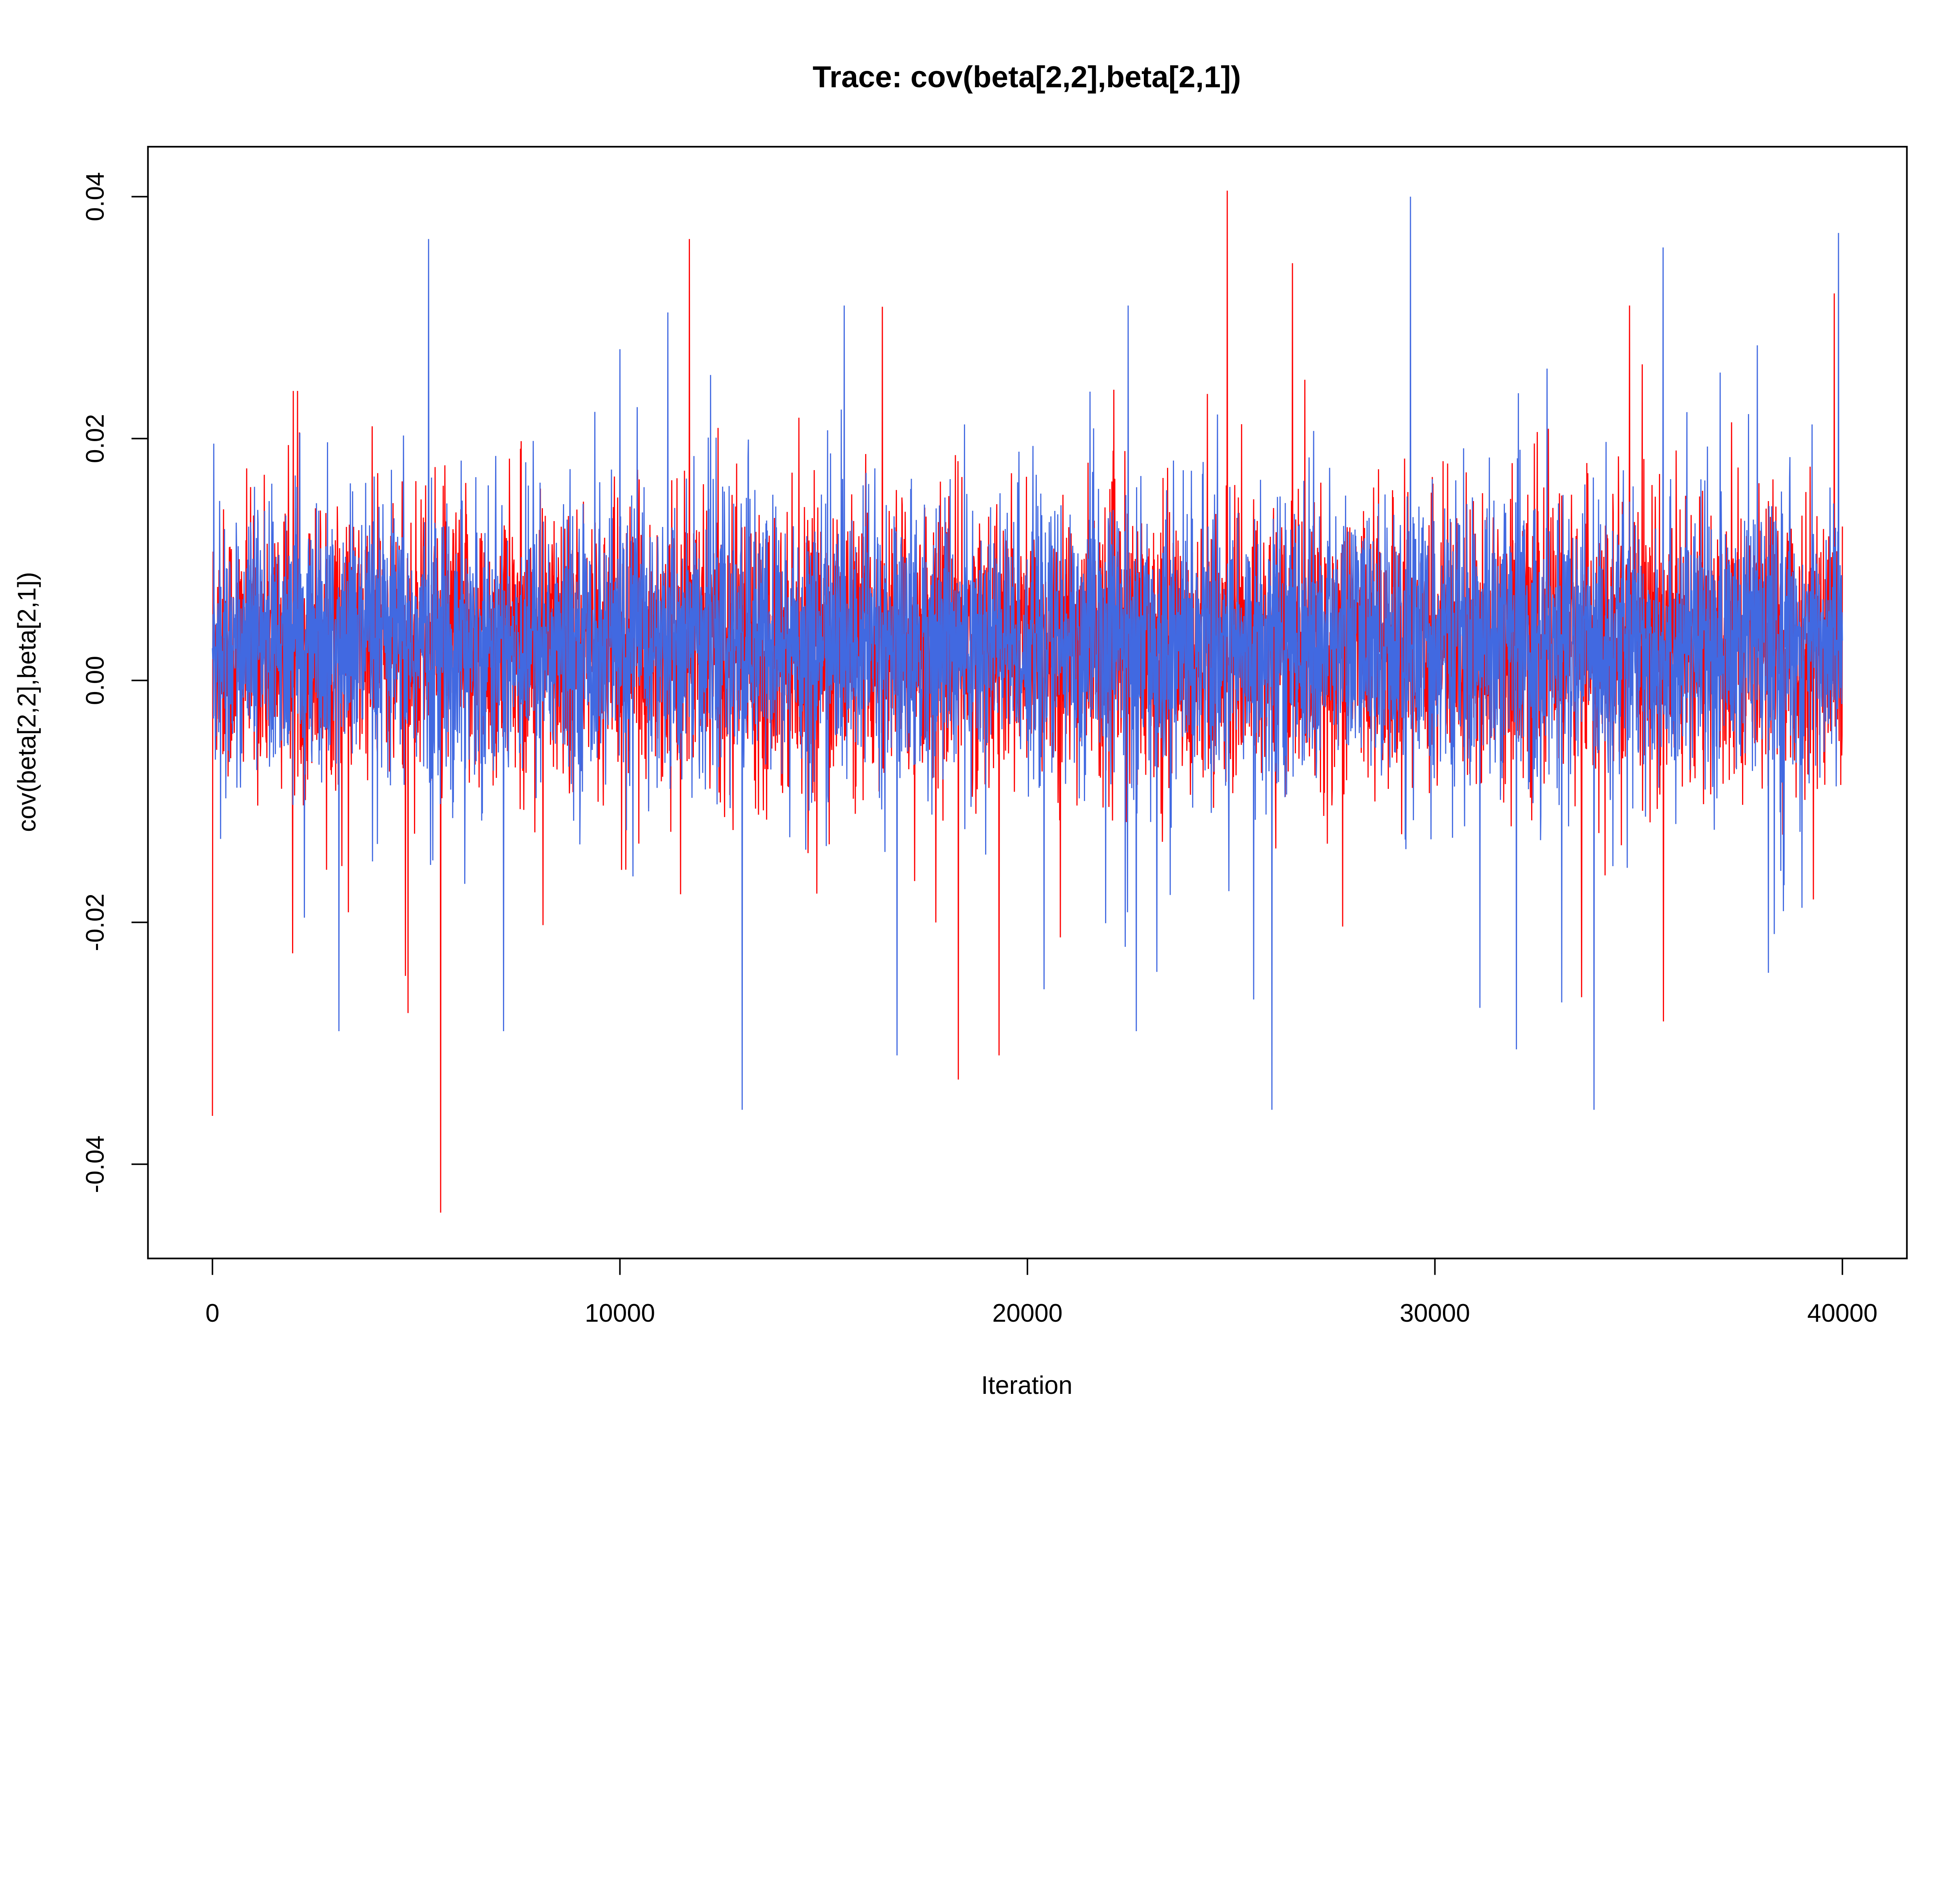 Image resolution: width=1960 pixels, height=1882 pixels. I want to click on x-axis-label: Iteration, so click(1027, 1385).